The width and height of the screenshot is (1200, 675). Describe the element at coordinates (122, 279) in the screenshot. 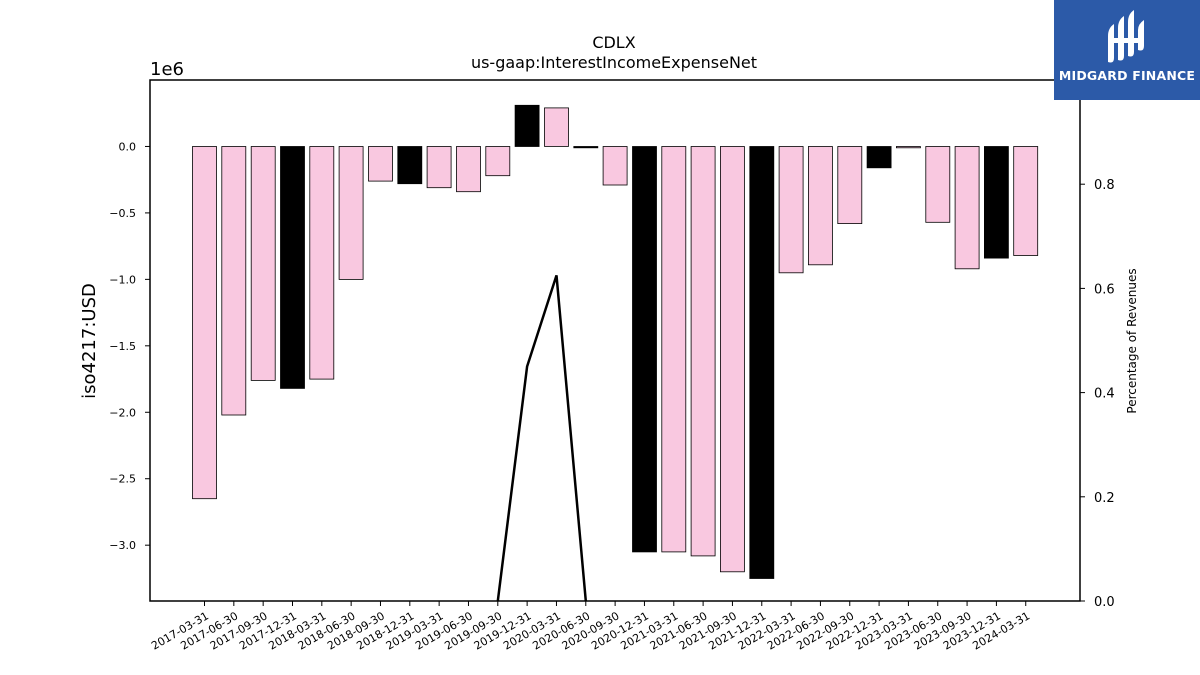

I see `y-tick-label: −1.0` at that location.